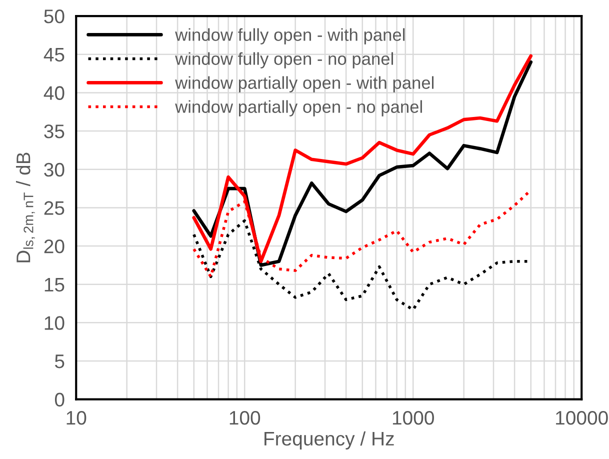 The width and height of the screenshot is (609, 459). I want to click on legend-label: window fully open - no panel, so click(284, 60).